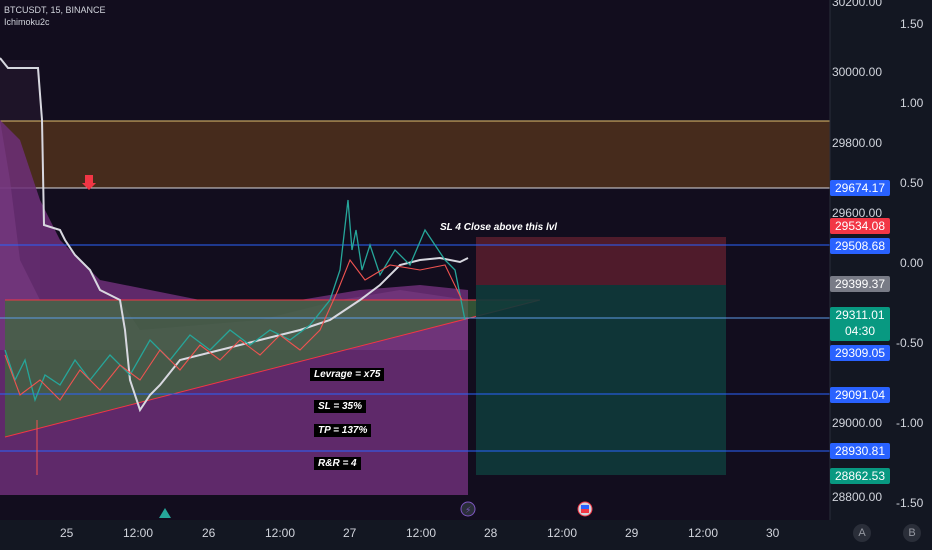 Image resolution: width=932 pixels, height=550 pixels. What do you see at coordinates (912, 24) in the screenshot?
I see `osc-tick: 1.50` at bounding box center [912, 24].